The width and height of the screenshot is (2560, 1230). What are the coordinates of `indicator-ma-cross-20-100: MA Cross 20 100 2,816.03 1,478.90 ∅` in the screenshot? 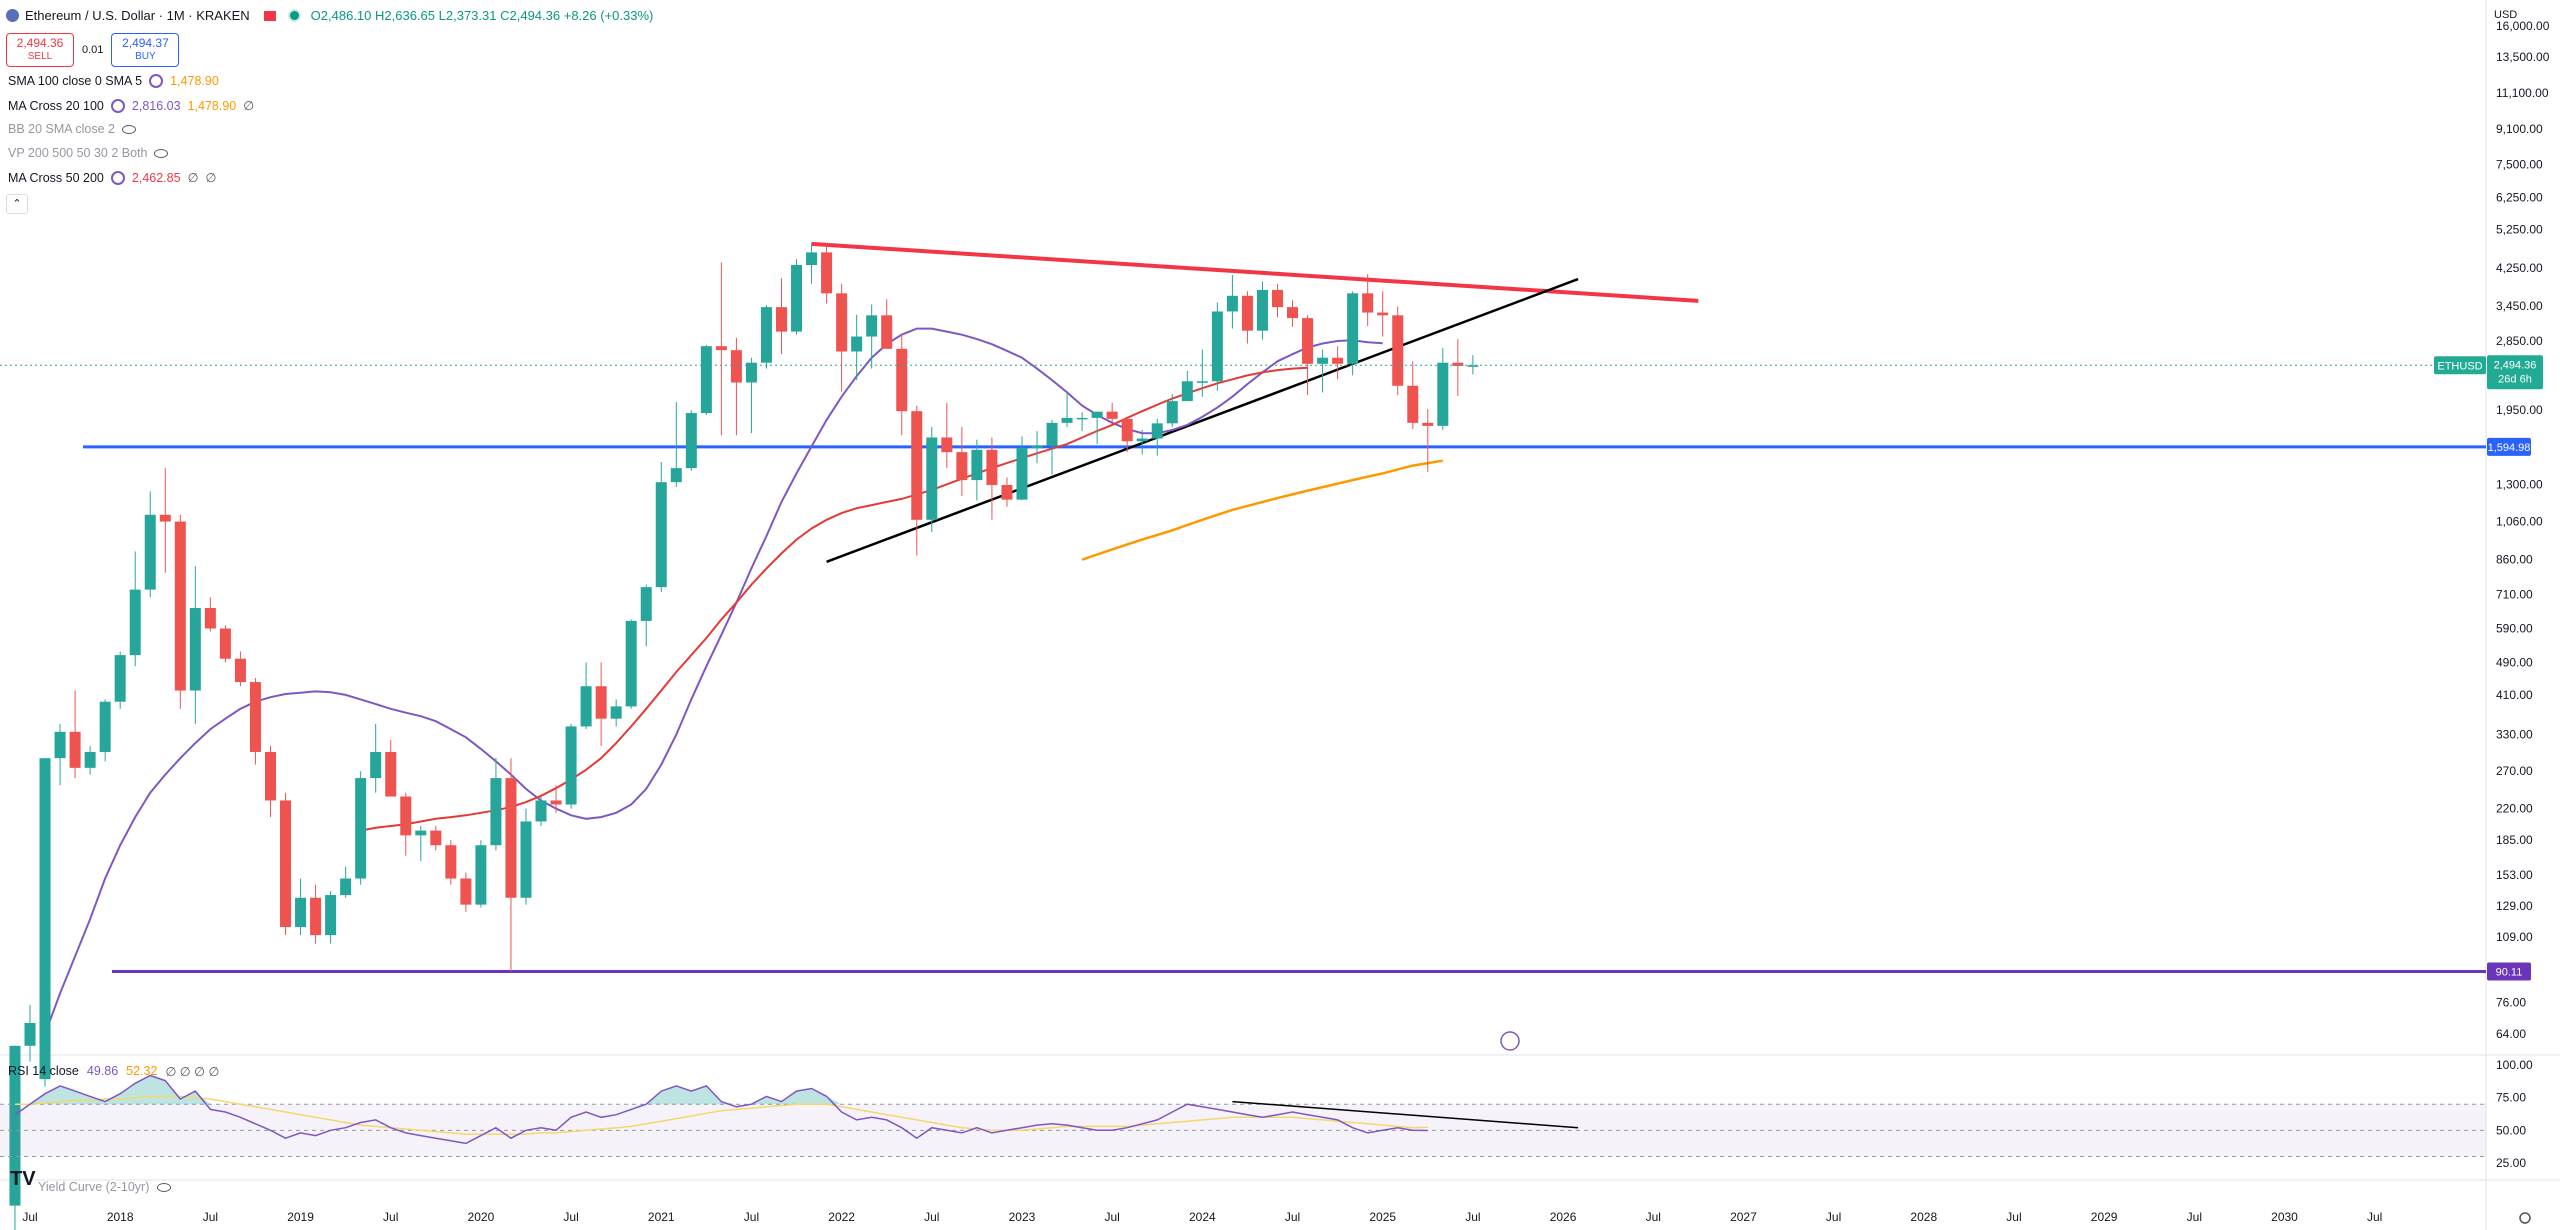 It's located at (131, 105).